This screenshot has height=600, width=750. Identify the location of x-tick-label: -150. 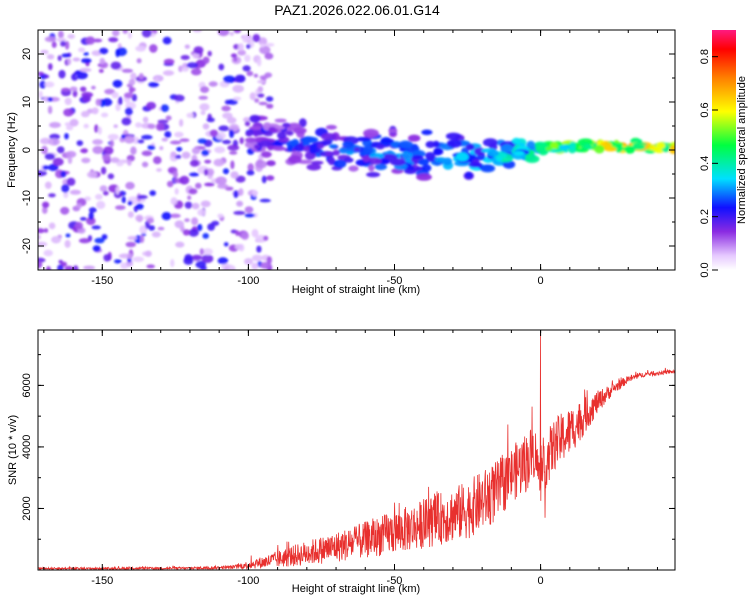
(102, 281).